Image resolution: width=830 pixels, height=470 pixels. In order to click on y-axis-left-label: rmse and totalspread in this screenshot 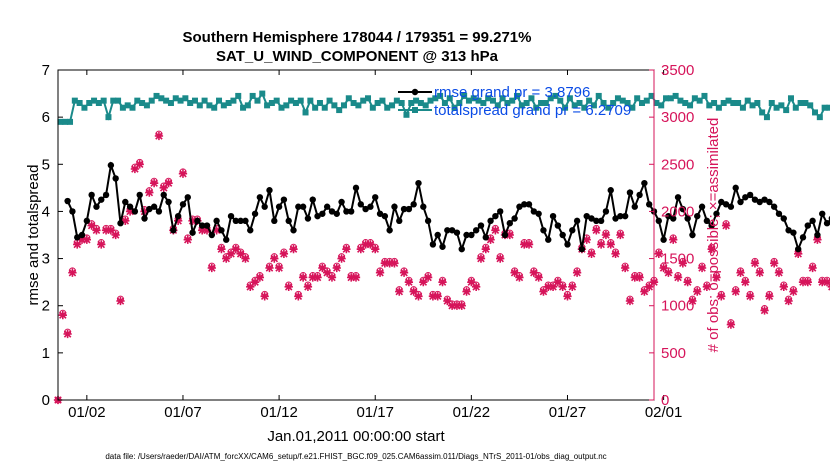, I will do `click(33, 235)`.